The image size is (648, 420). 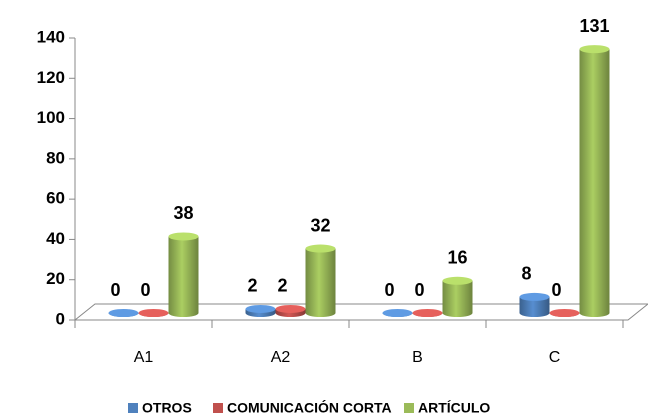 What do you see at coordinates (51, 117) in the screenshot?
I see `y-tick-label: 100` at bounding box center [51, 117].